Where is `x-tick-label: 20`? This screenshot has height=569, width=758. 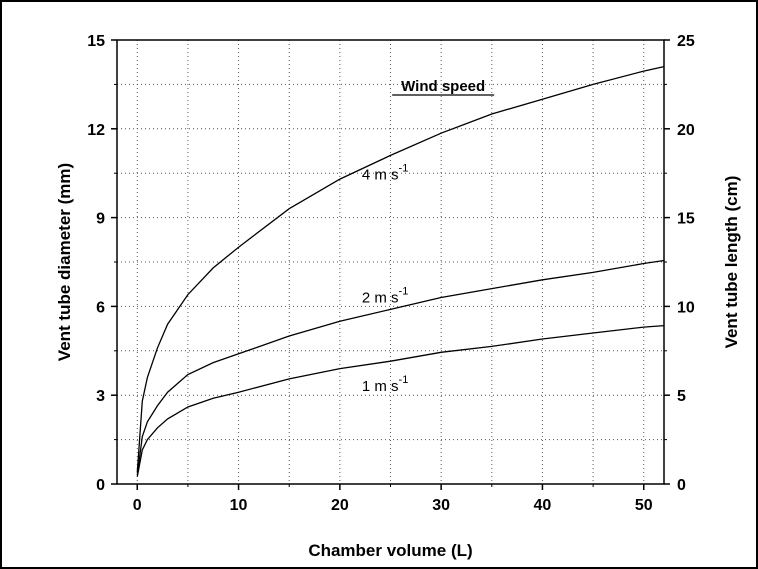 x-tick-label: 20 is located at coordinates (340, 505).